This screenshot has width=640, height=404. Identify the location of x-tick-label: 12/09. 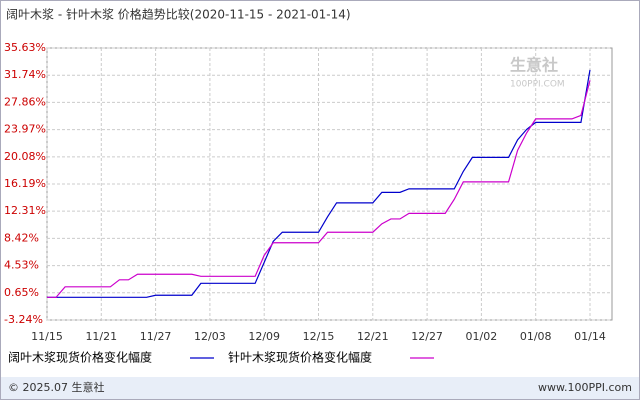
(264, 336).